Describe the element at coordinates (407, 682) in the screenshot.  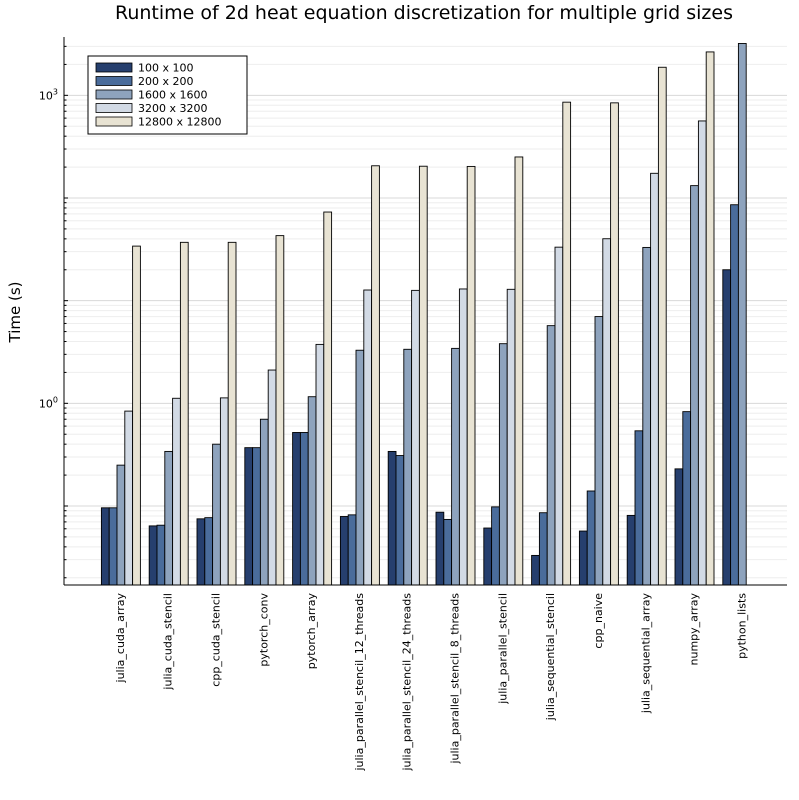
I see `x-tick-label: julia_parallel_stencil_24_threads` at that location.